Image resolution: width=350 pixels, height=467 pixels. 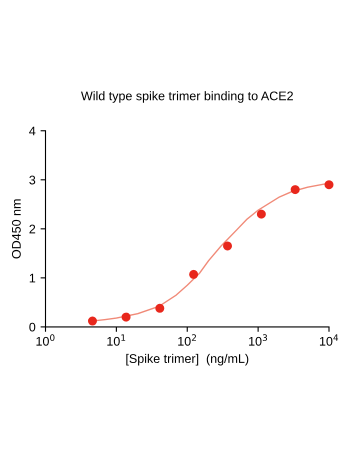 I want to click on y-tick-label: 2, so click(x=32, y=229).